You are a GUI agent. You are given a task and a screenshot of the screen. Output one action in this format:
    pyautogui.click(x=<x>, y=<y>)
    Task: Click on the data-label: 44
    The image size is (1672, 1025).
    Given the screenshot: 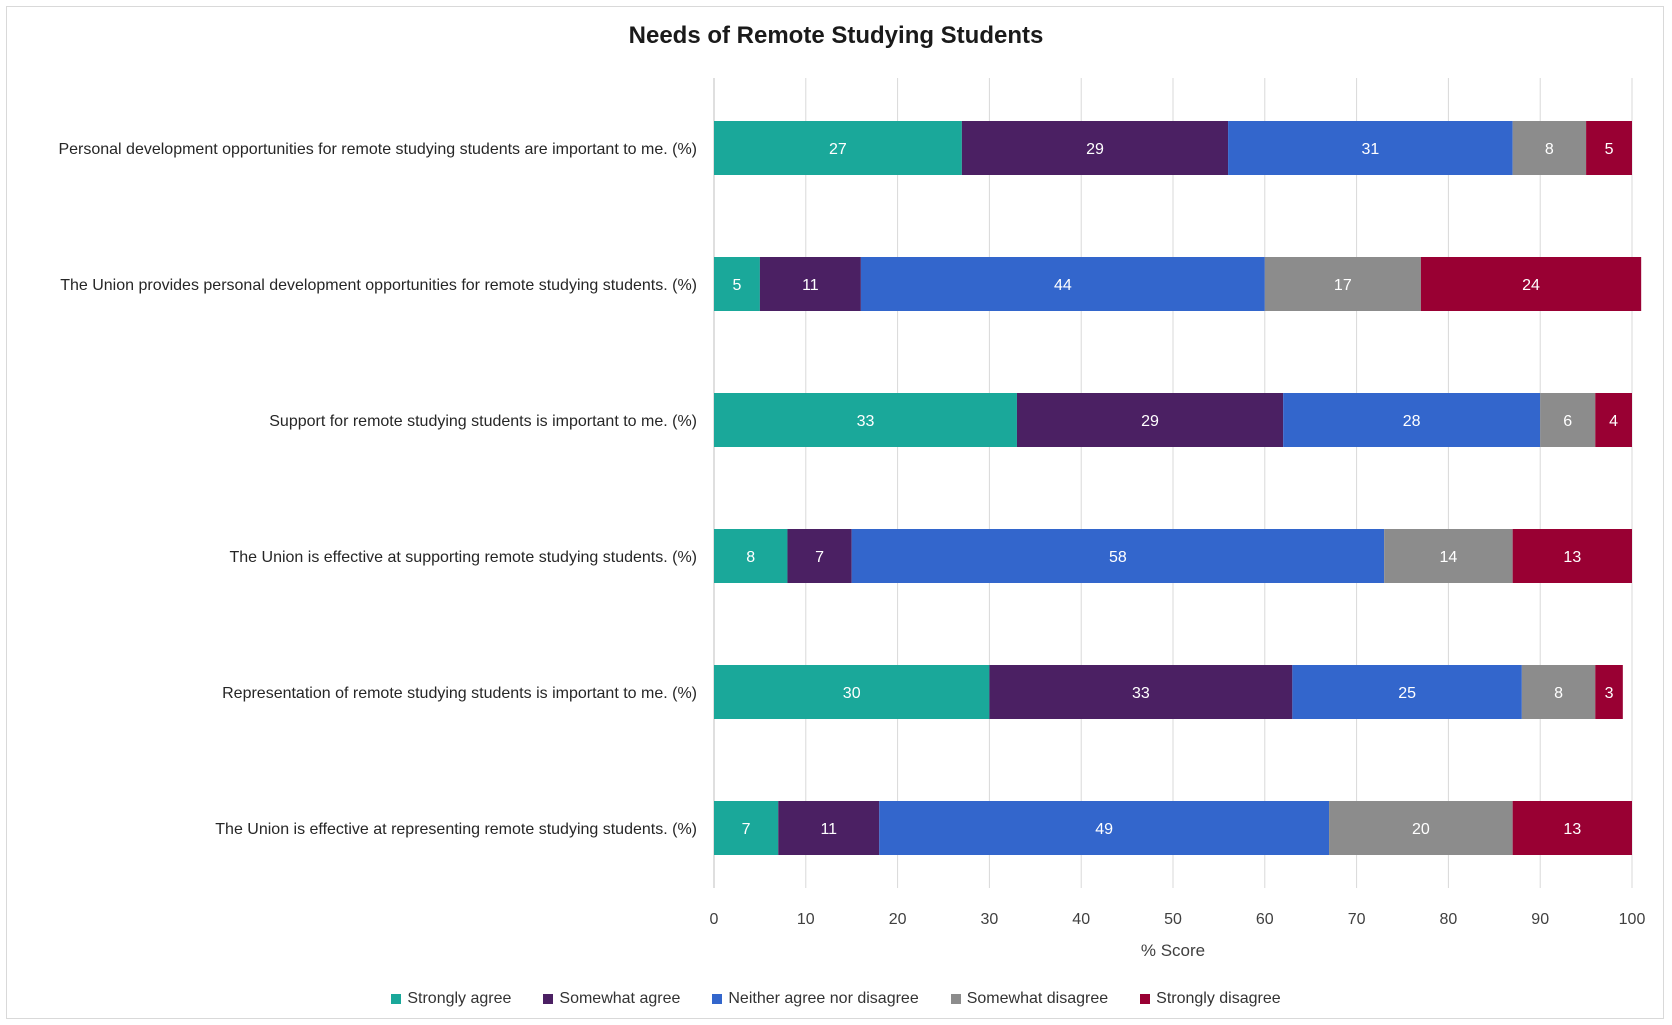 What is the action you would take?
    pyautogui.click(x=1063, y=285)
    